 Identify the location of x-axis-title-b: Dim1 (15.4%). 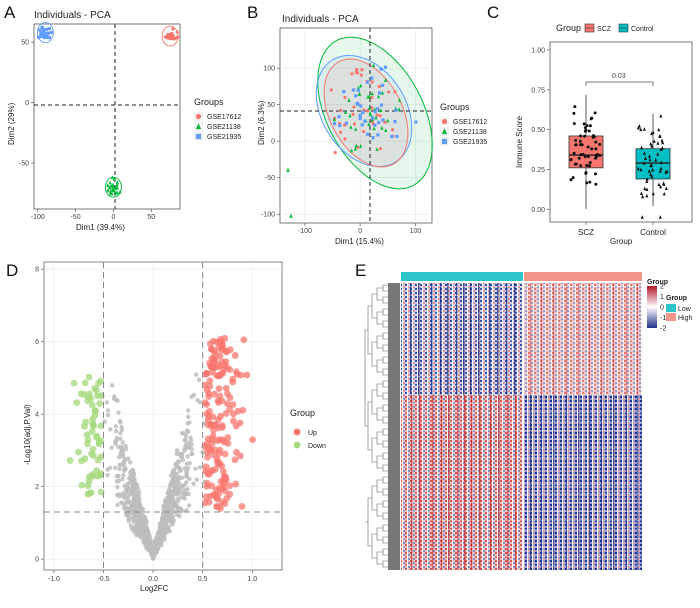
(359, 241).